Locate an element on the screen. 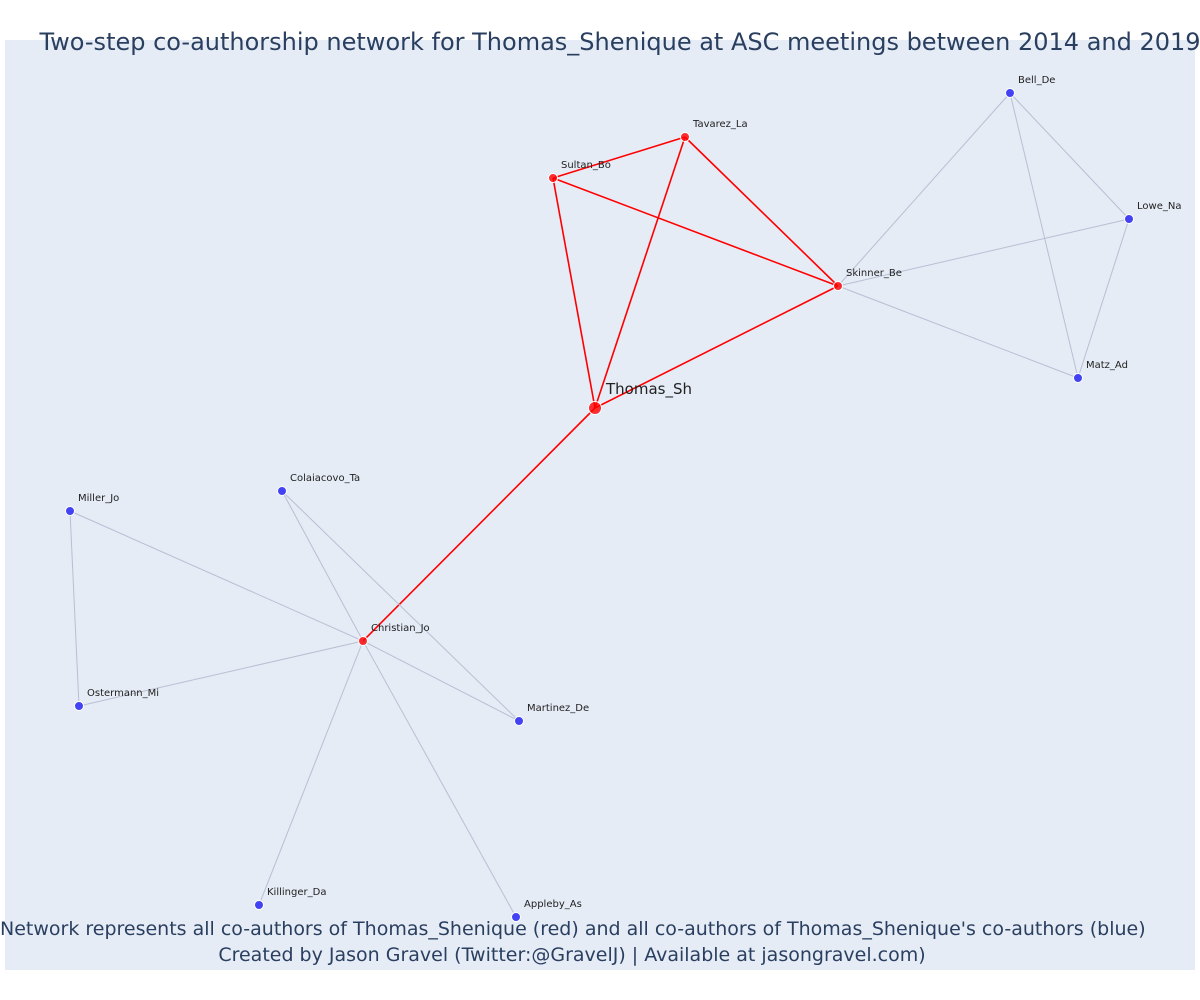 The image size is (1200, 1000). node-Miller_Jo is located at coordinates (70, 511).